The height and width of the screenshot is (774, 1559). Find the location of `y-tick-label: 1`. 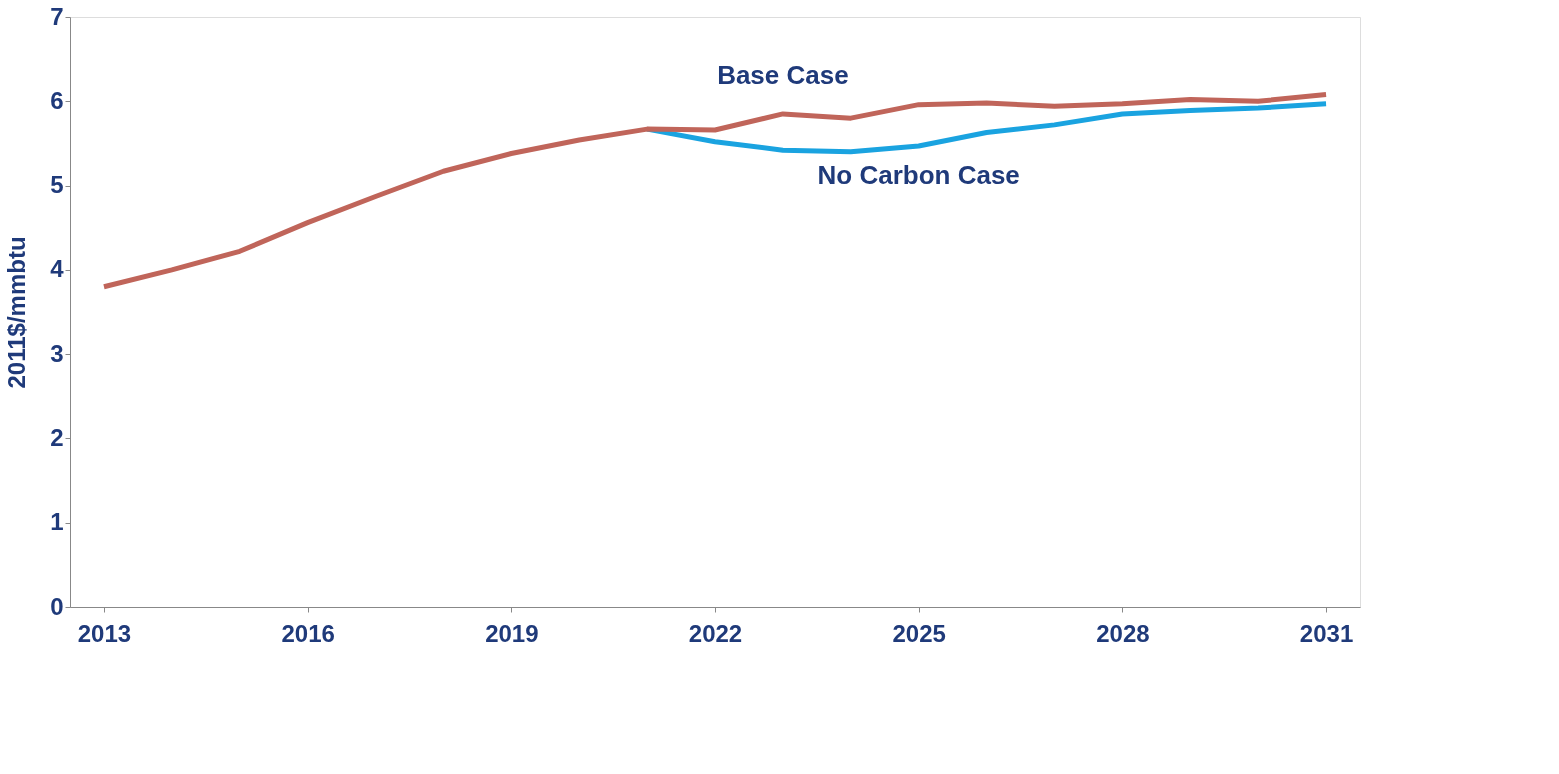

y-tick-label: 1 is located at coordinates (57, 522).